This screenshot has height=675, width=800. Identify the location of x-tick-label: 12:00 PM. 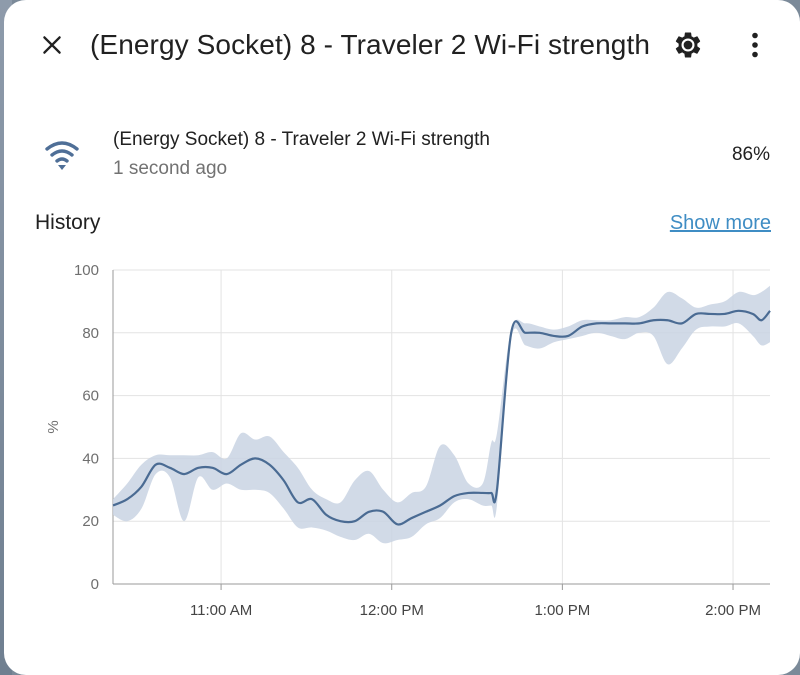
(392, 610).